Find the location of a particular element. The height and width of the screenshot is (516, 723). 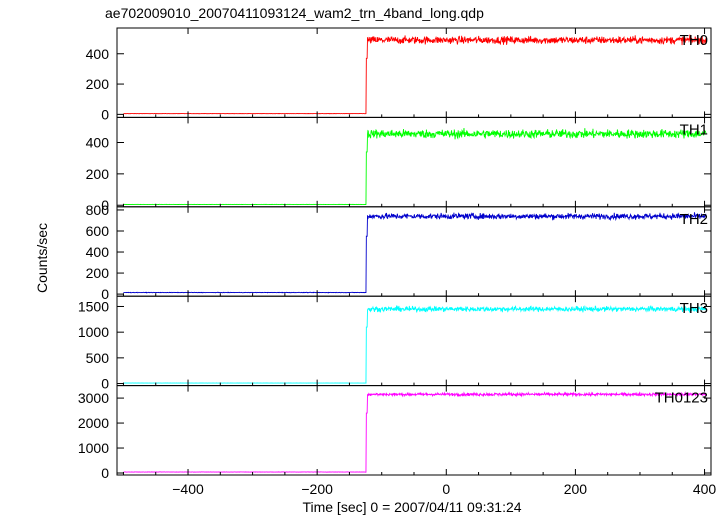

x-axis-ticks: −400 −200 0 200 400 is located at coordinates (444, 489).